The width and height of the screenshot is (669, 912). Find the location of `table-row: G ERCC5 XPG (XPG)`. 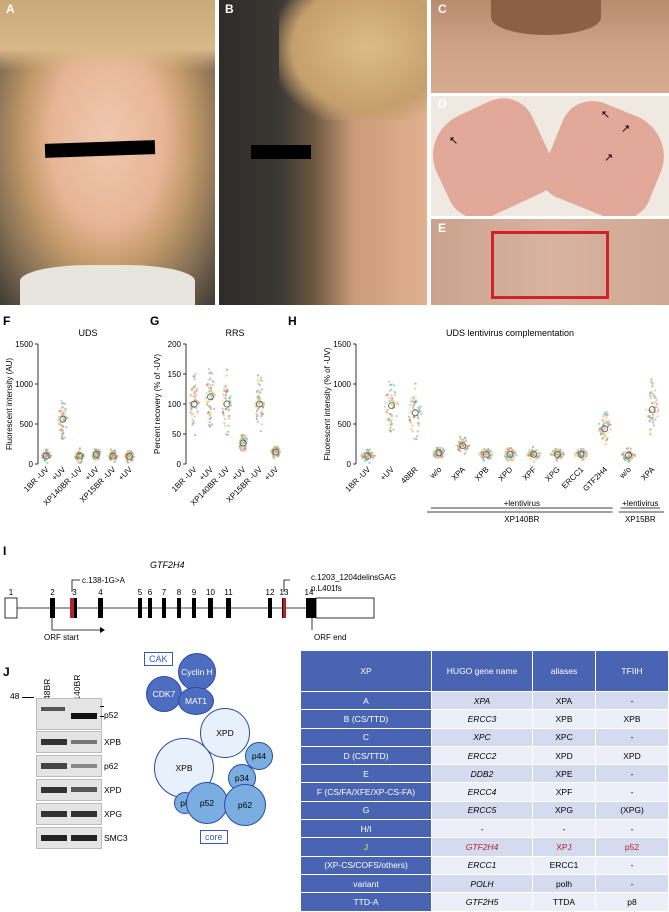

table-row: G ERCC5 XPG (XPG) is located at coordinates (484, 810).